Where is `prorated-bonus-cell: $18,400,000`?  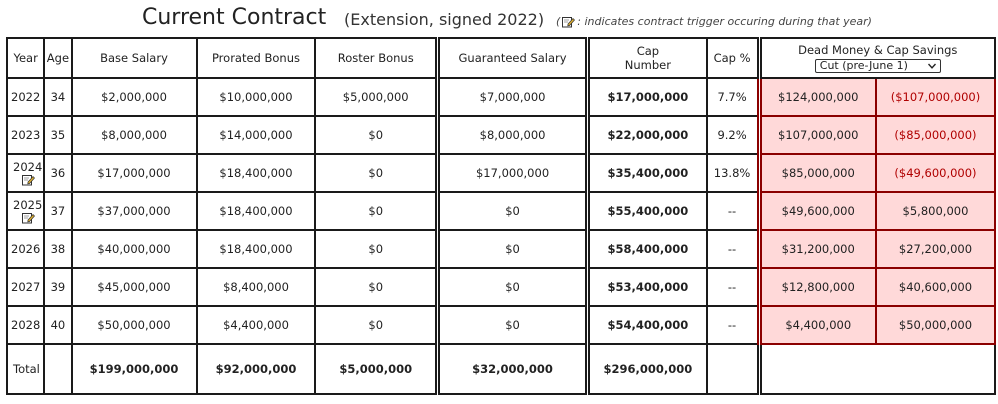 prorated-bonus-cell: $18,400,000 is located at coordinates (256, 173).